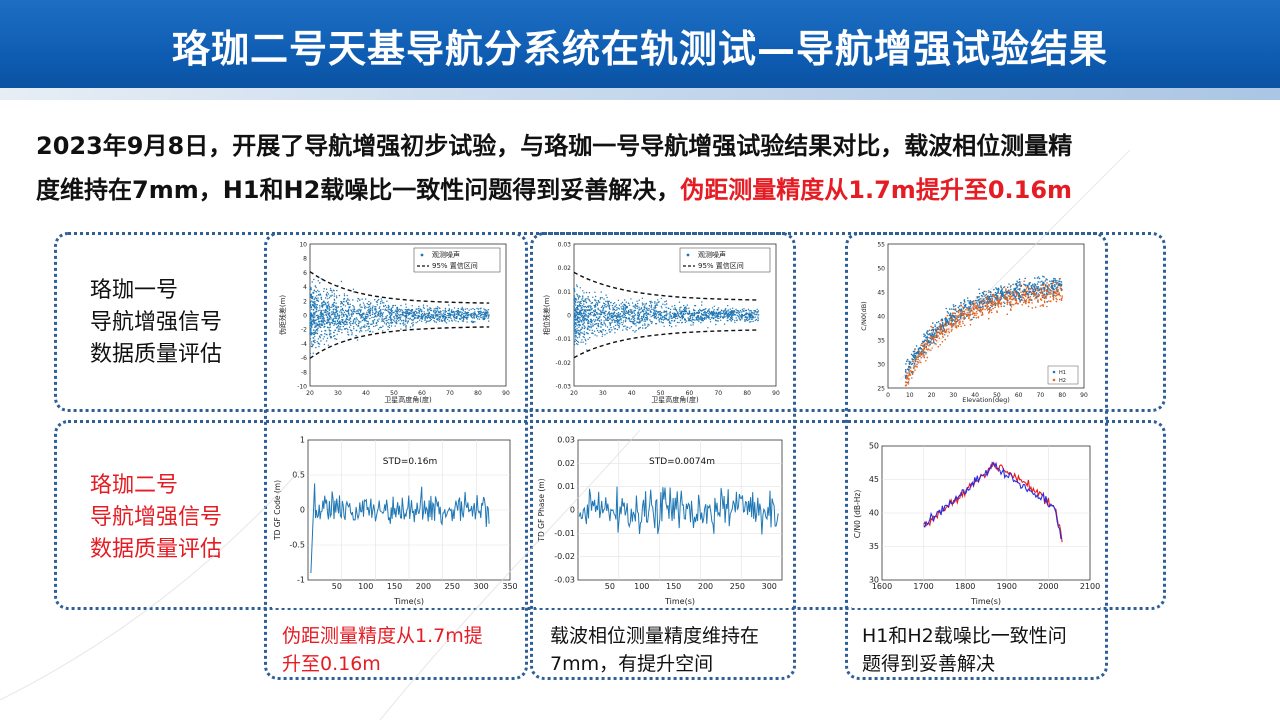  What do you see at coordinates (563, 316) in the screenshot?
I see `y-tick-labels: 0.030.020.010-0.01-0.02-0.03` at bounding box center [563, 316].